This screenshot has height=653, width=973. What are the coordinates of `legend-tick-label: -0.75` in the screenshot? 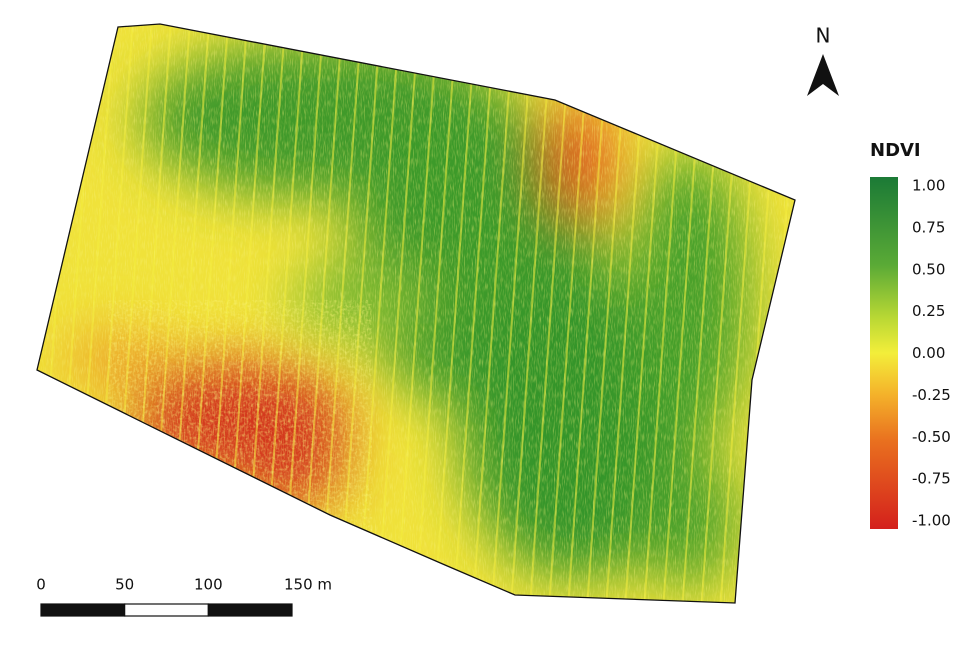 It's located at (931, 479).